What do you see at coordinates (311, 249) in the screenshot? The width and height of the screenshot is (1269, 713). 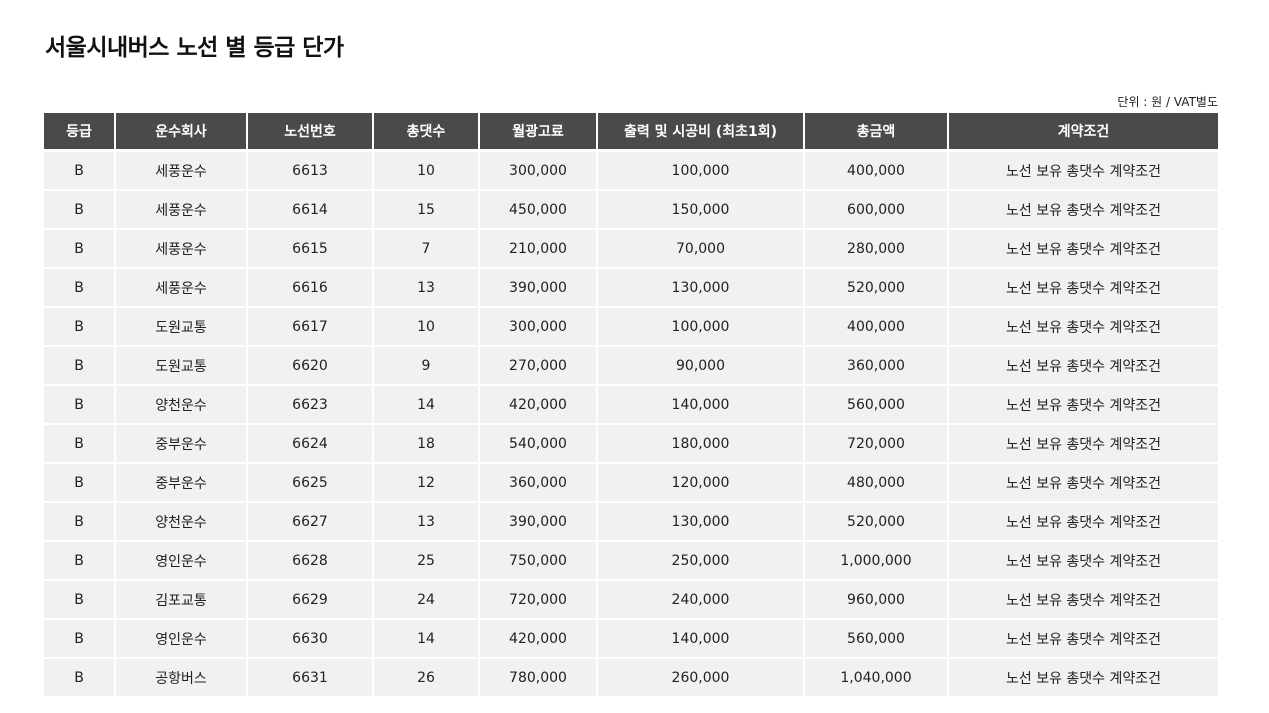 I see `col-route-number-cell: 6615` at bounding box center [311, 249].